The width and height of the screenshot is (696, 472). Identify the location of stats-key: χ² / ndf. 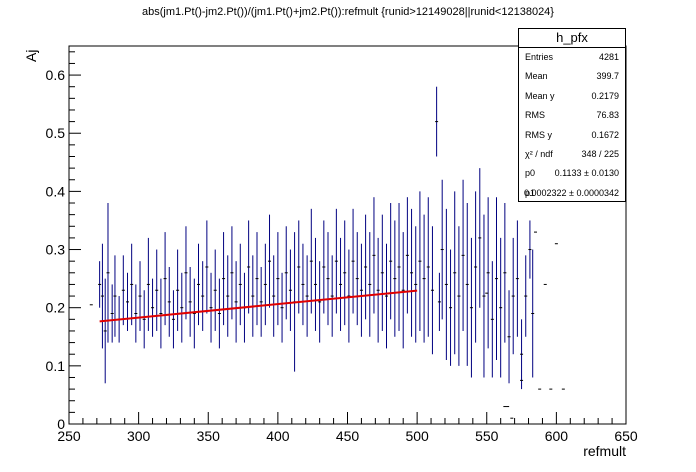
(539, 153).